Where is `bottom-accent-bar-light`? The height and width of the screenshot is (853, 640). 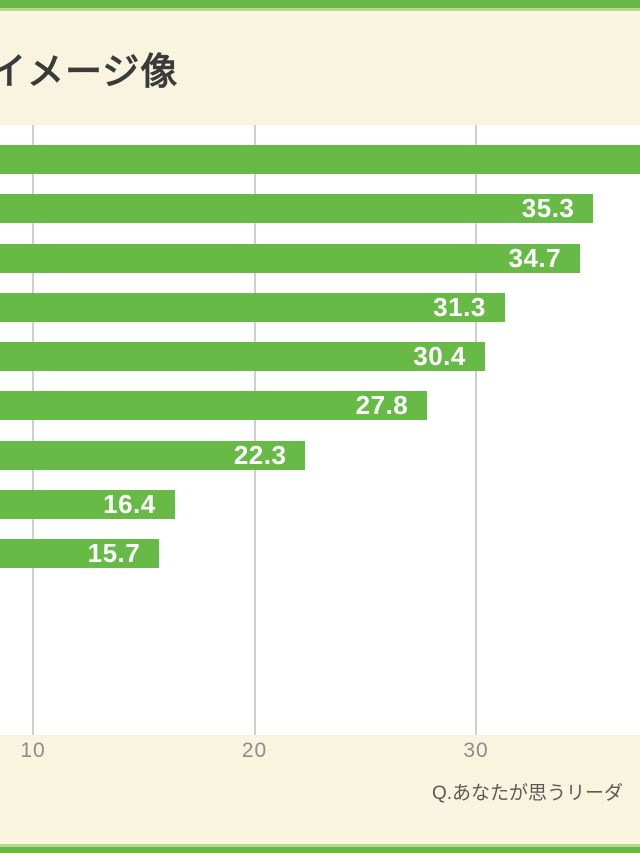
bottom-accent-bar-light is located at coordinates (320, 845).